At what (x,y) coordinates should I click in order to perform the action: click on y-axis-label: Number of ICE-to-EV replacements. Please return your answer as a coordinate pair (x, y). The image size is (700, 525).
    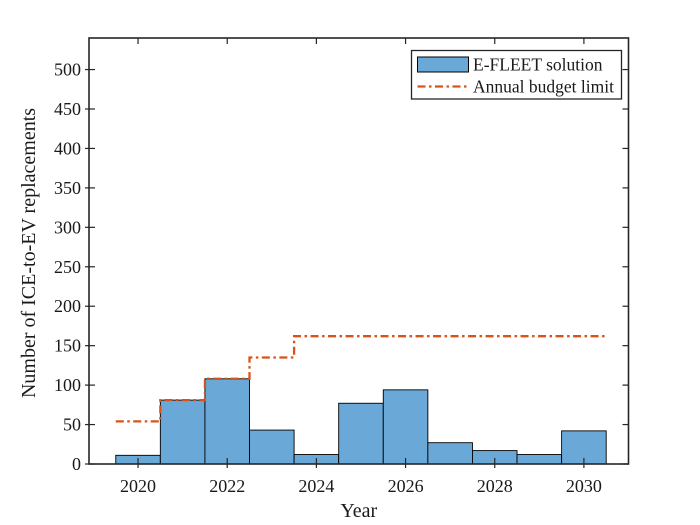
    Looking at the image, I should click on (29, 253).